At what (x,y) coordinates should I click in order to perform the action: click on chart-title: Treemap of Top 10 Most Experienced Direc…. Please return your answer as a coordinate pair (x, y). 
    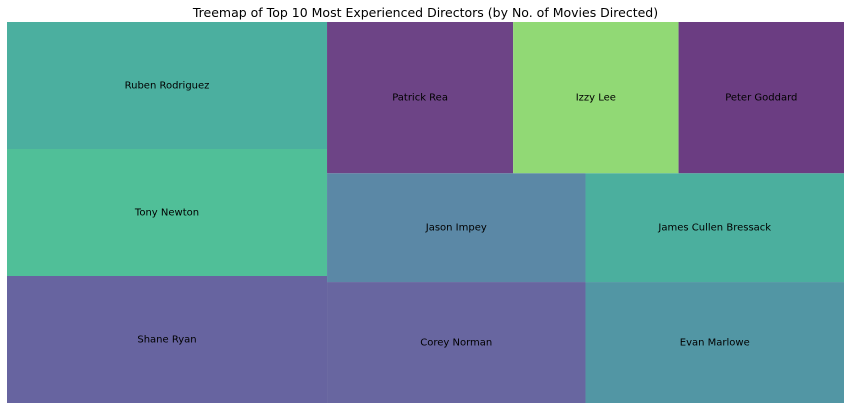
    Looking at the image, I should click on (425, 12).